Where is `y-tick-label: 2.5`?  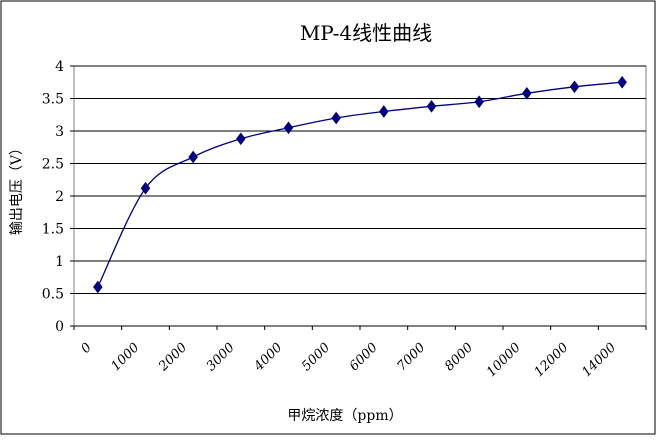
y-tick-label: 2.5 is located at coordinates (53, 165).